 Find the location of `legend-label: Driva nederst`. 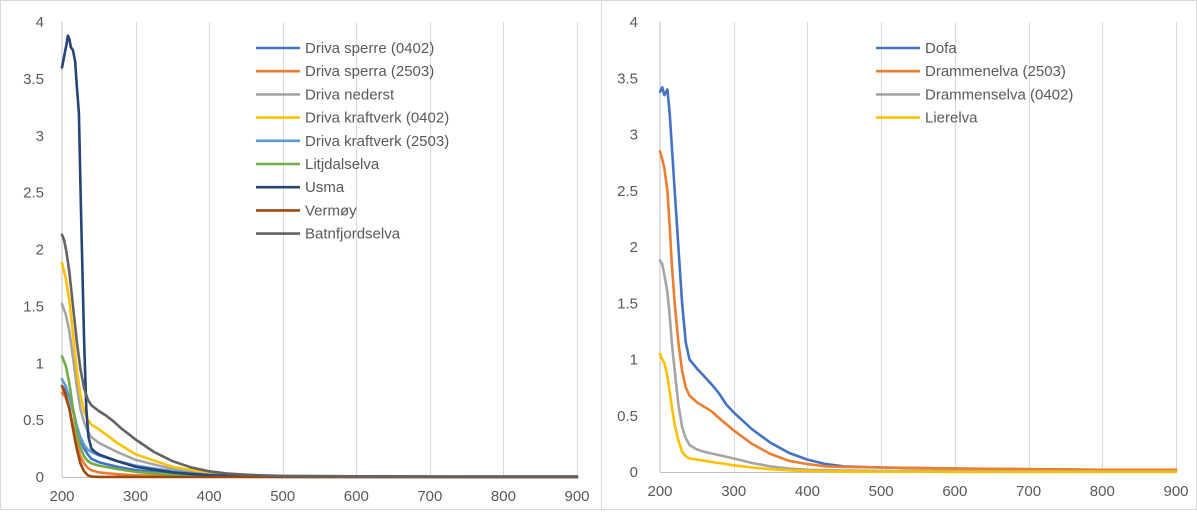

legend-label: Driva nederst is located at coordinates (350, 94).